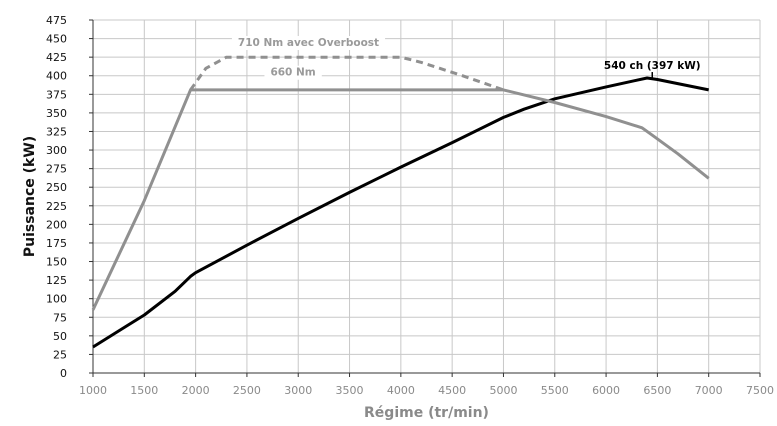 The image size is (777, 426). I want to click on x-tick-label: 7000, so click(709, 390).